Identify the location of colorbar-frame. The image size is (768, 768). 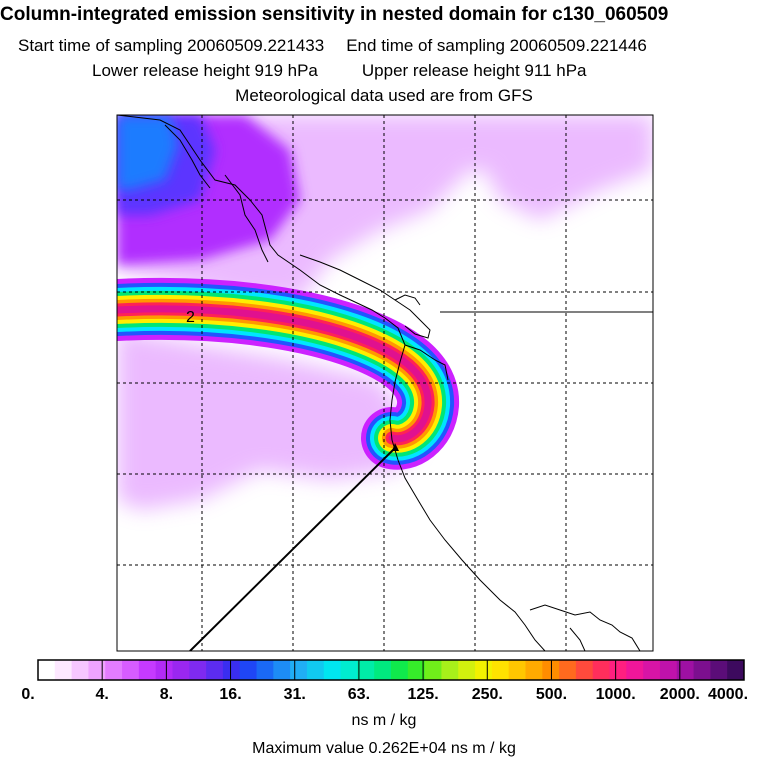
(391, 670).